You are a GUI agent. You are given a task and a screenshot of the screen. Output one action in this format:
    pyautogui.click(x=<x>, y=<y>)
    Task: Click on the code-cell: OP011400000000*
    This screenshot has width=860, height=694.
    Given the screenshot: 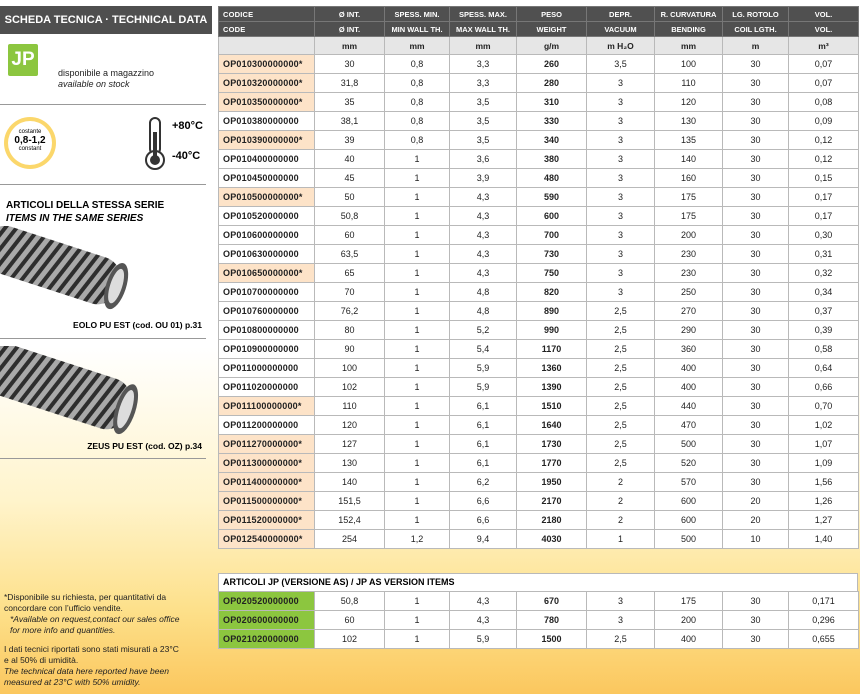 What is the action you would take?
    pyautogui.click(x=266, y=482)
    